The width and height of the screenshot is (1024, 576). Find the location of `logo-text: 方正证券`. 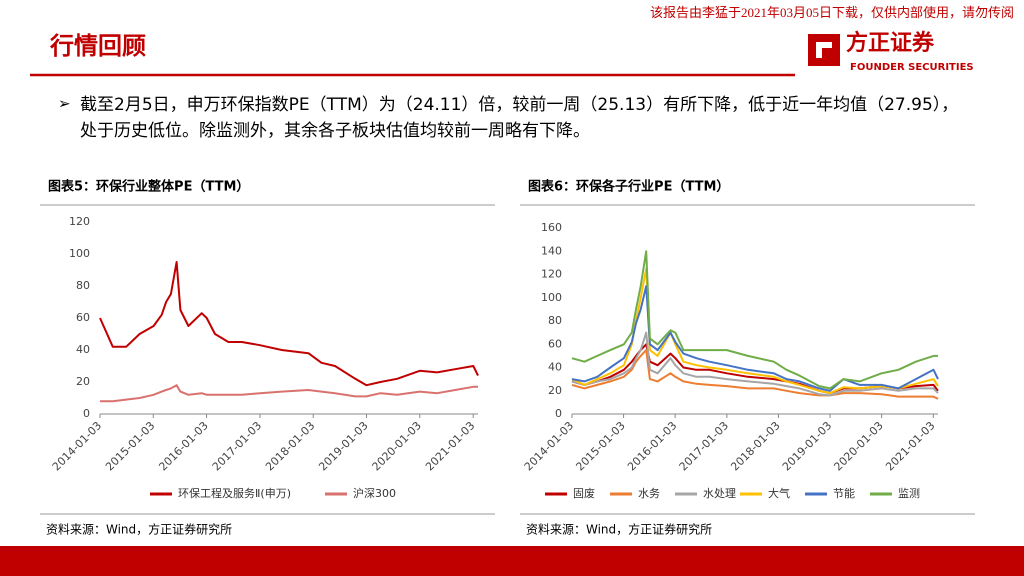

logo-text: 方正证券 is located at coordinates (890, 43).